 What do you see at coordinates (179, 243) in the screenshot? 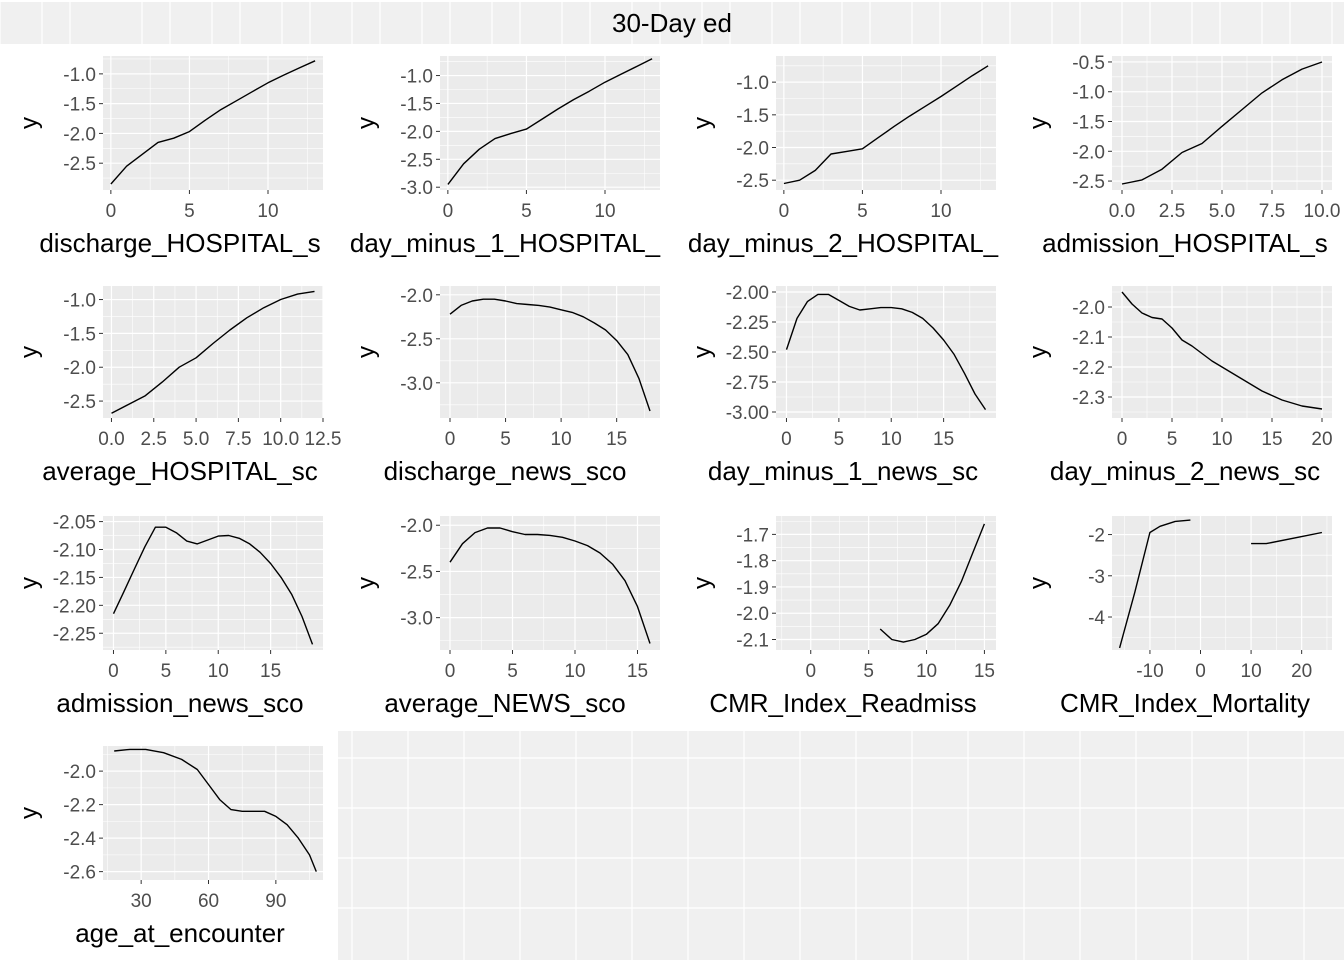
I see `x-axis-label: discharge_HOSPITAL_s` at bounding box center [179, 243].